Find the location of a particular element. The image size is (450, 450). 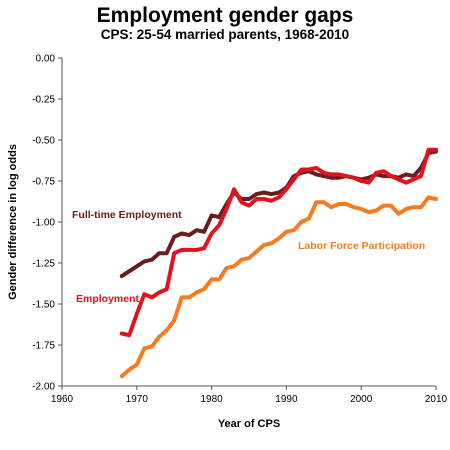

y-tick-label: 0.00 is located at coordinates (46, 59).